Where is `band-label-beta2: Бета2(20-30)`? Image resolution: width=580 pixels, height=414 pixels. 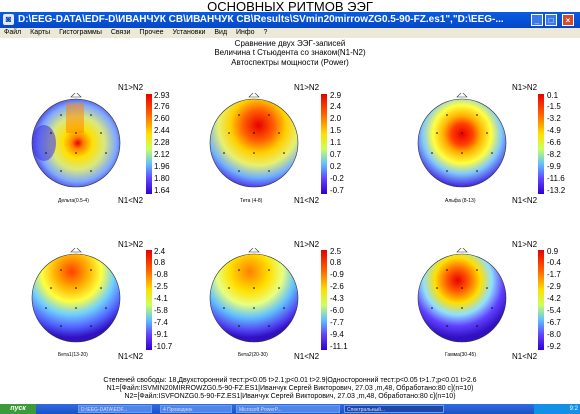
band-label-beta2: Бета2(20-30) is located at coordinates (253, 355).